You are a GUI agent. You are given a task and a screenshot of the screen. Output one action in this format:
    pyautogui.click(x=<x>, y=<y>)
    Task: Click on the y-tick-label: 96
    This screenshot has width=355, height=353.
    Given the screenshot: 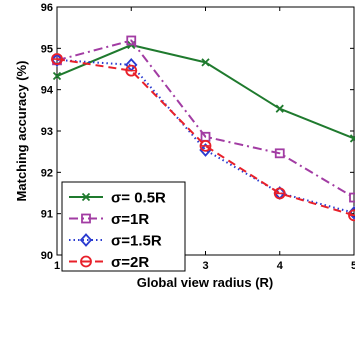 What is the action you would take?
    pyautogui.click(x=47, y=8)
    